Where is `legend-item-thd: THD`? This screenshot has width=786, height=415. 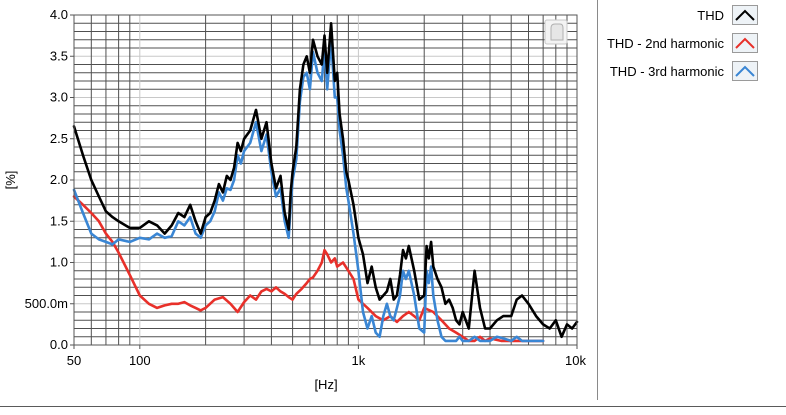
legend-item-thd: THD is located at coordinates (727, 15).